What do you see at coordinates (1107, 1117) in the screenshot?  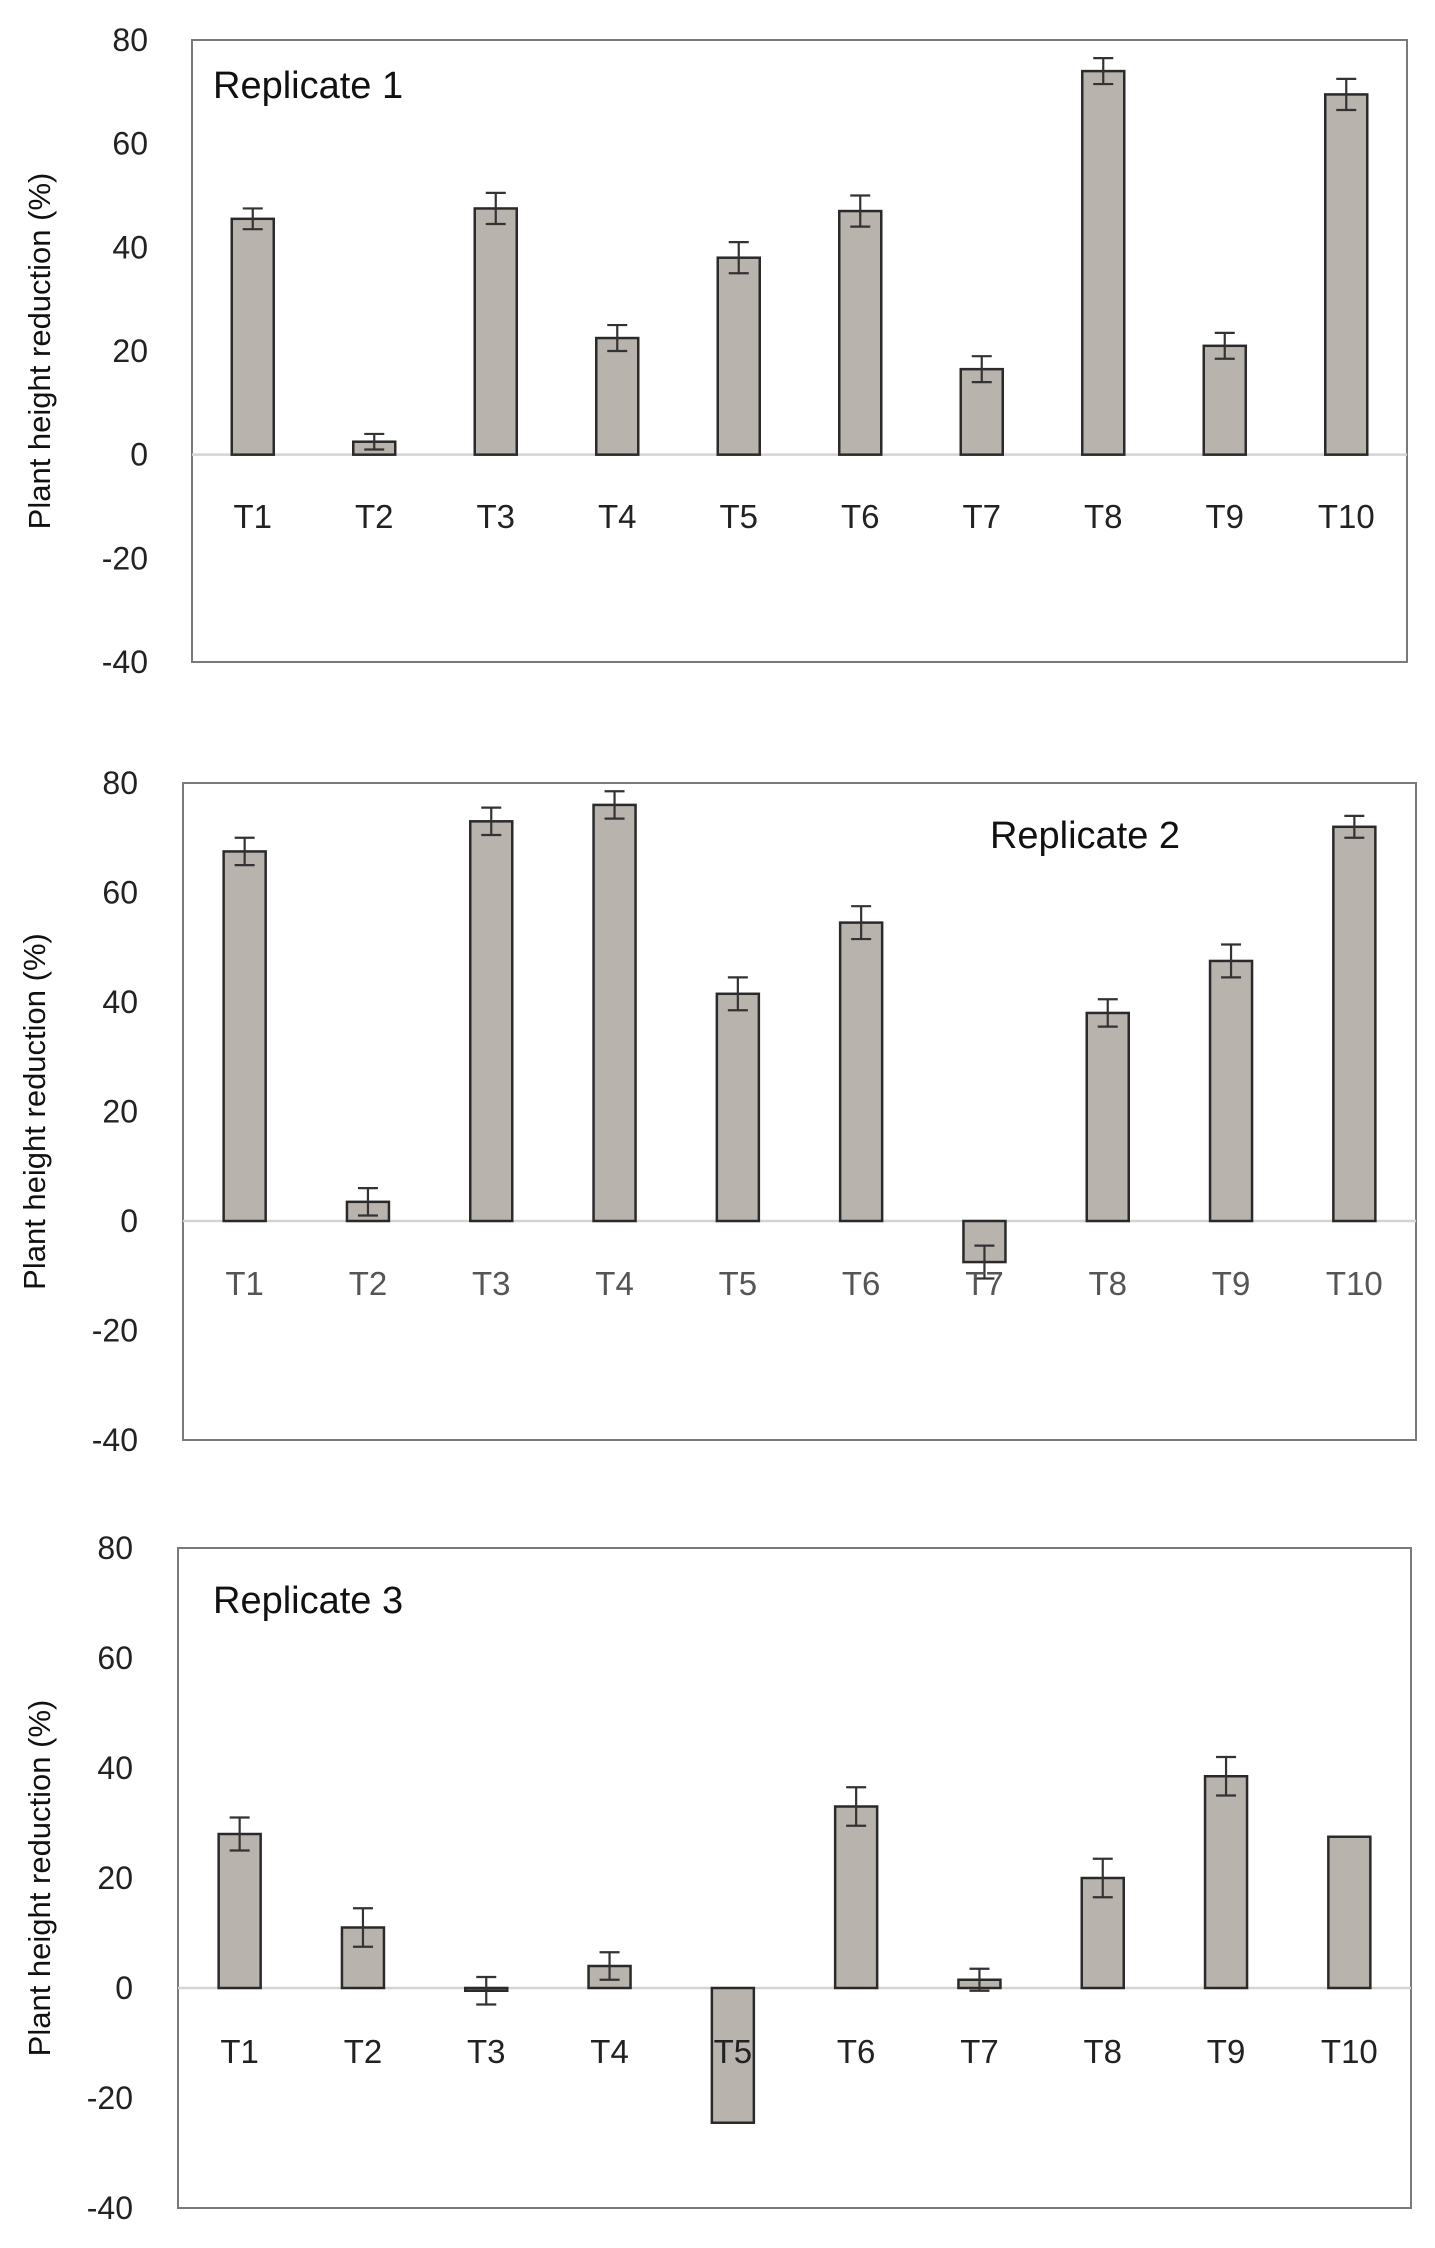 I see `chart-2-bar-T8` at bounding box center [1107, 1117].